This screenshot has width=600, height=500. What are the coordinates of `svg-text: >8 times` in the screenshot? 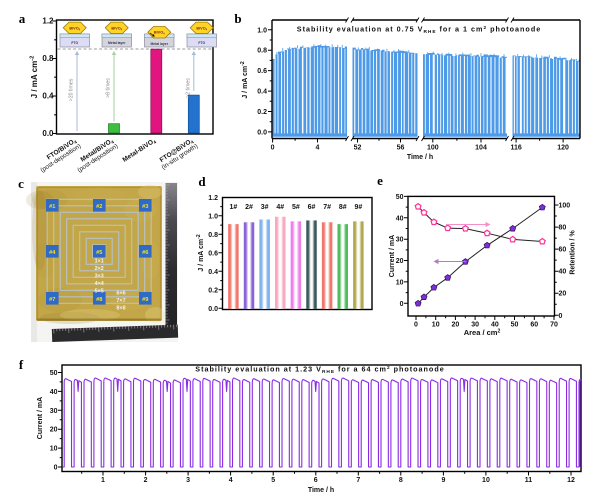 It's located at (109, 88).